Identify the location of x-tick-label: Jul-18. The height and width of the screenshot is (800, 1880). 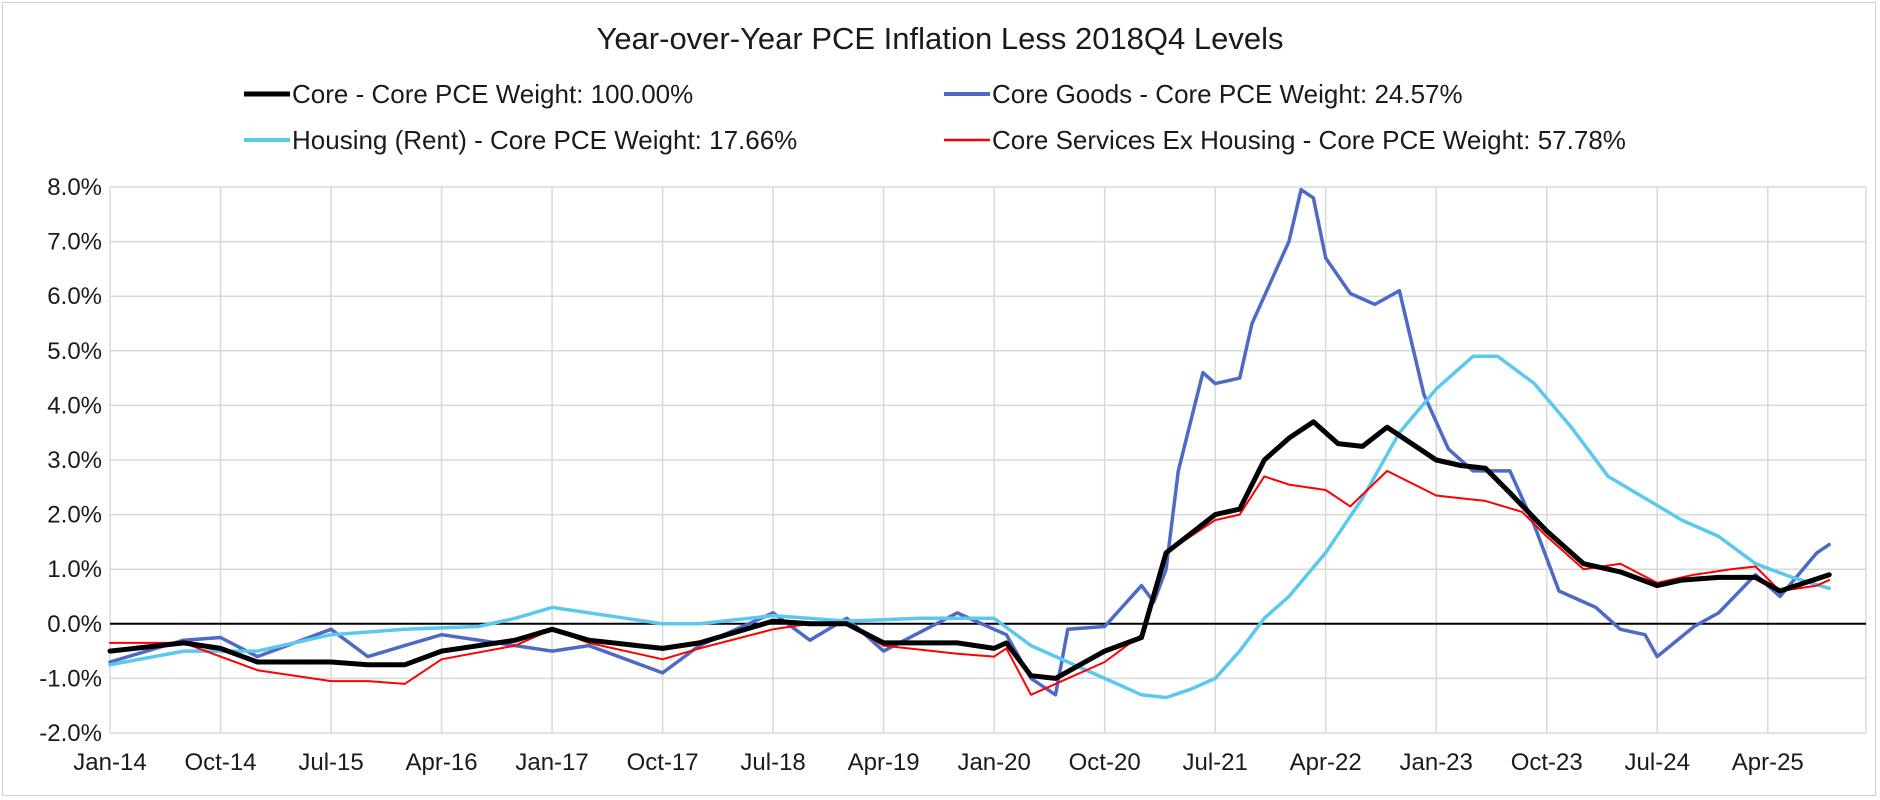
(772, 762).